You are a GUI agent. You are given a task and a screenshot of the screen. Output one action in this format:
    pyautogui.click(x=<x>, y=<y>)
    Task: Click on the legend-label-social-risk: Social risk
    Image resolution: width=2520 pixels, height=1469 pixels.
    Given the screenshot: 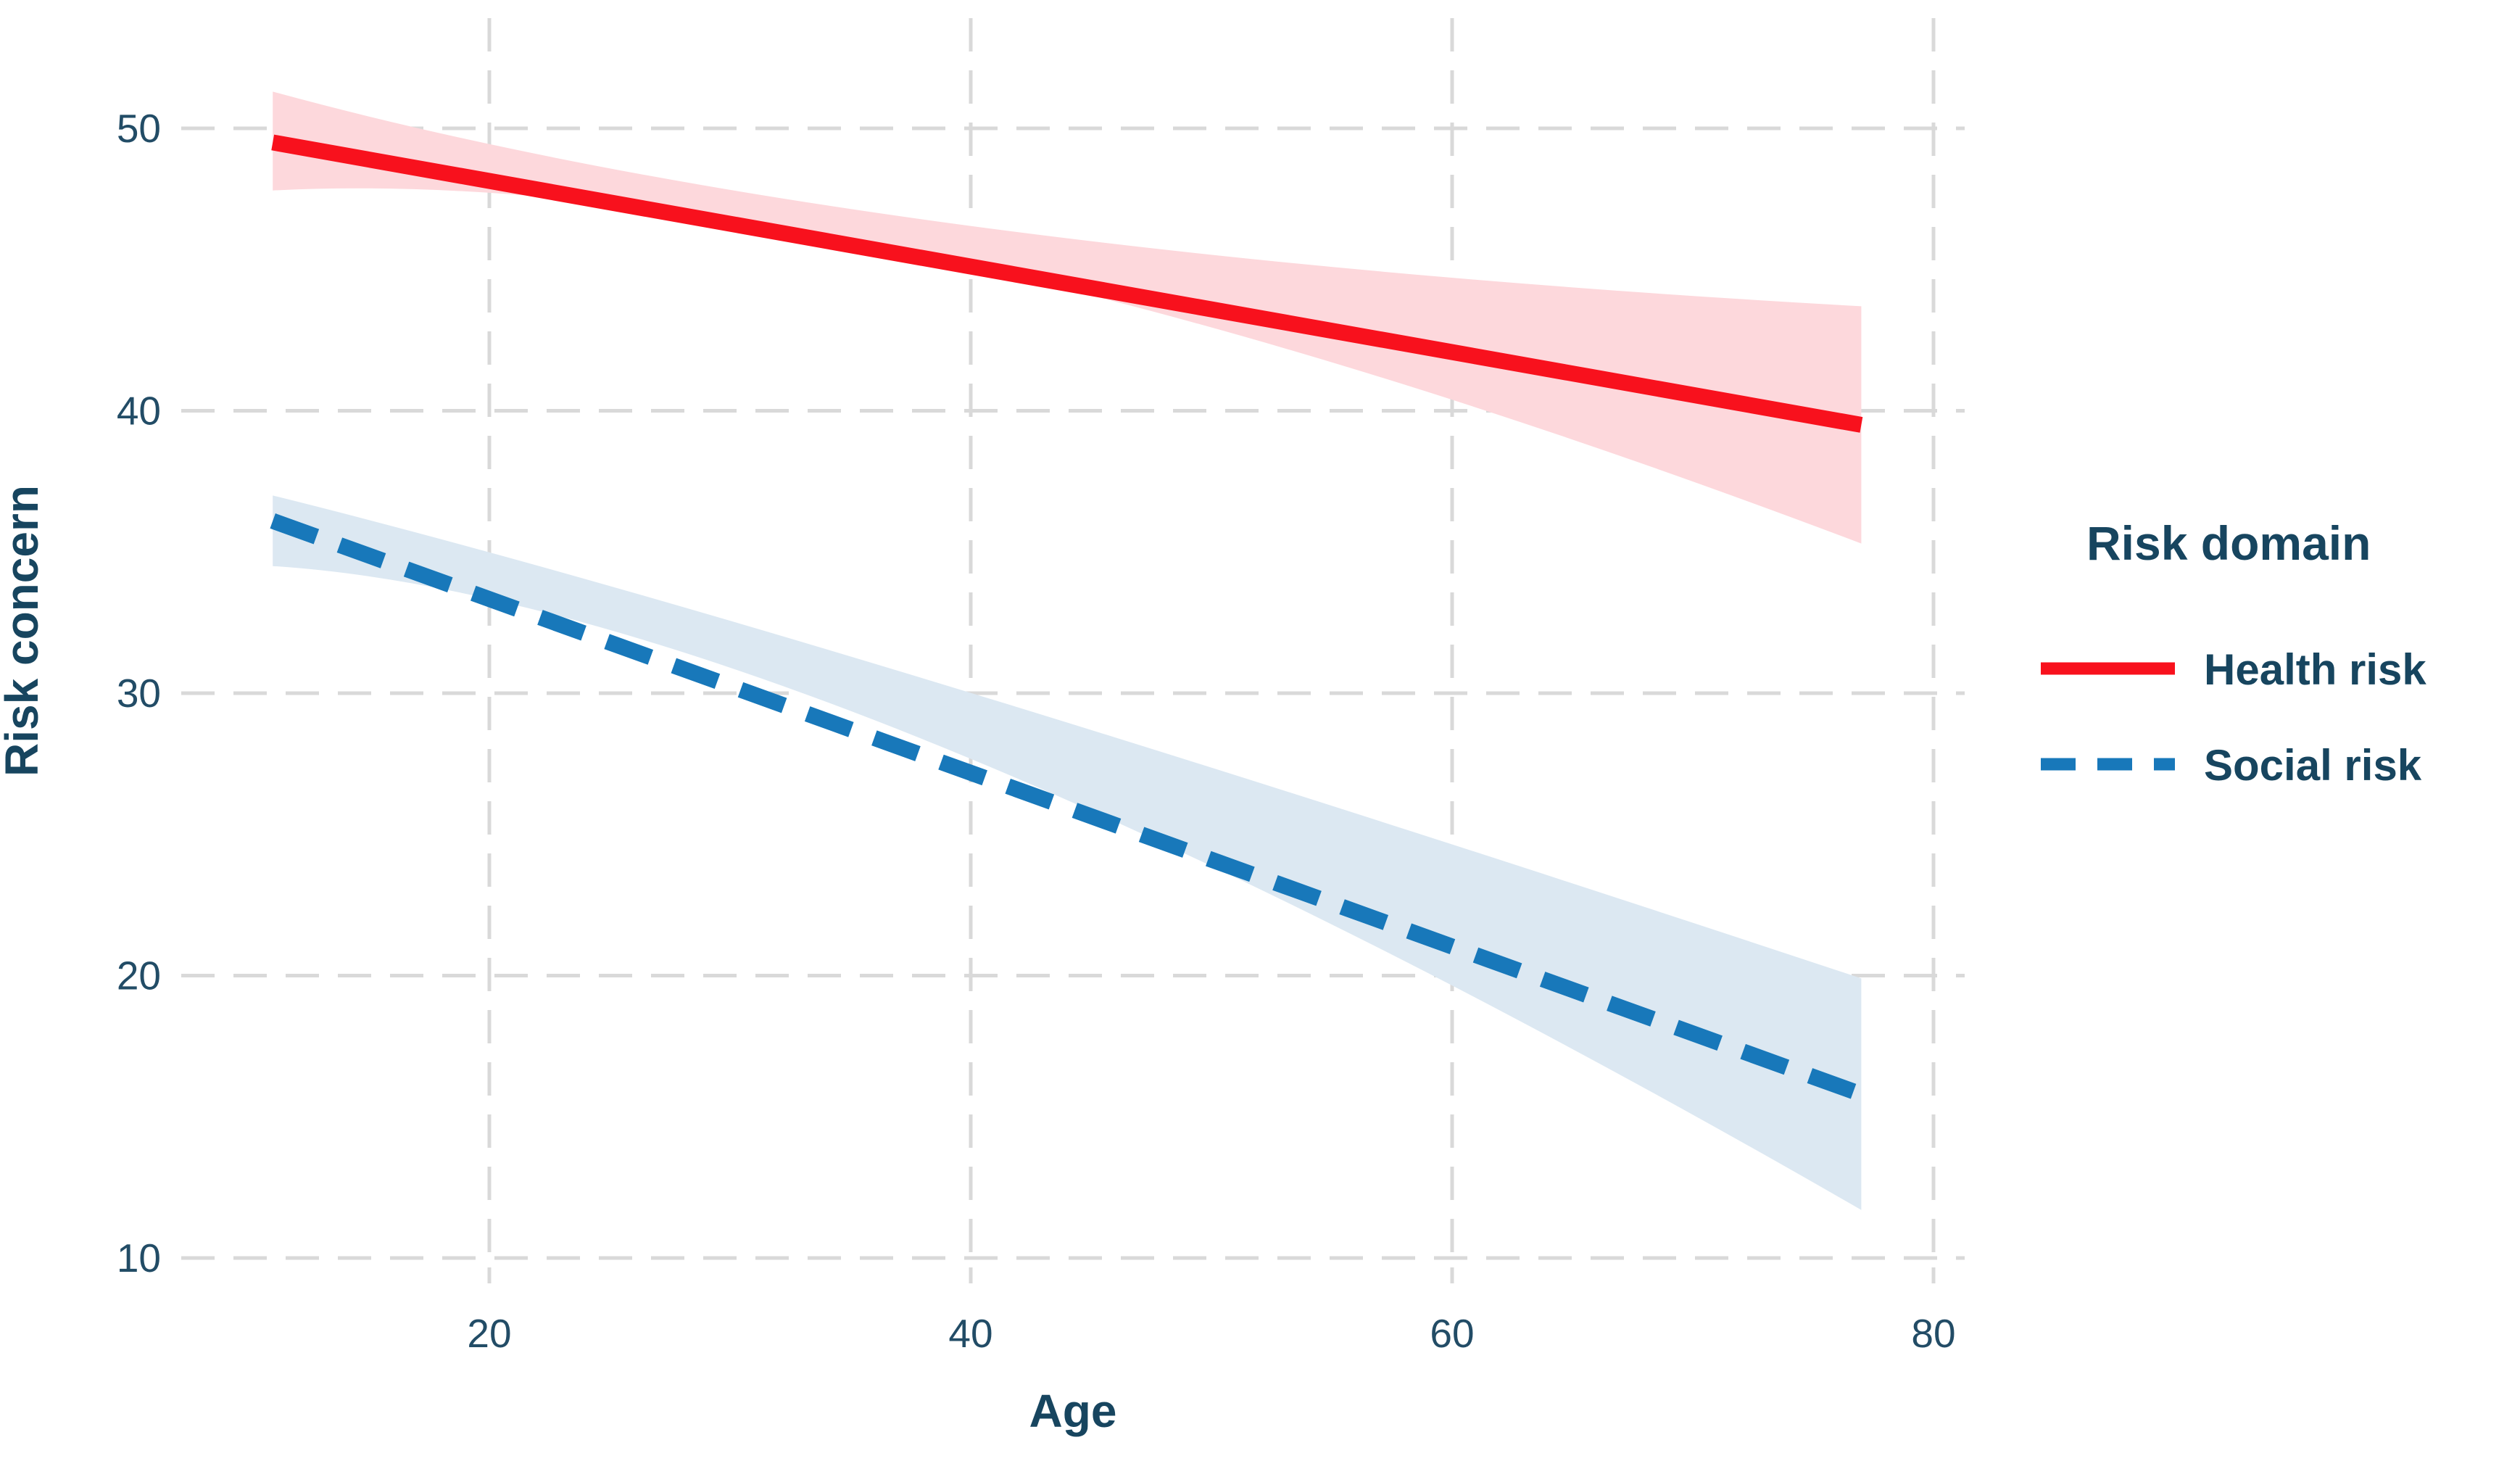 What is the action you would take?
    pyautogui.click(x=2313, y=765)
    